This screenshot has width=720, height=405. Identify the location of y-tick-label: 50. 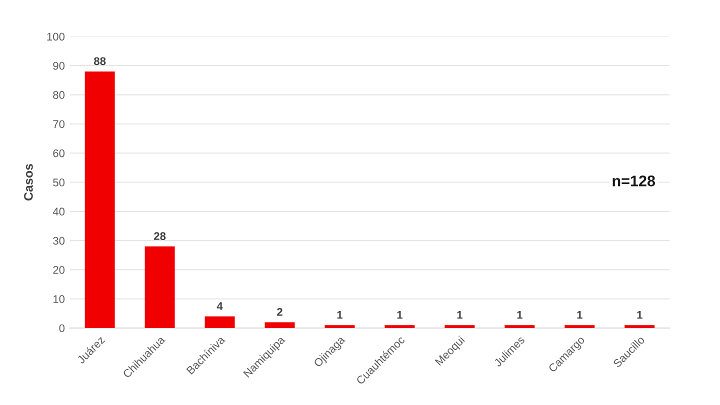
(59, 182).